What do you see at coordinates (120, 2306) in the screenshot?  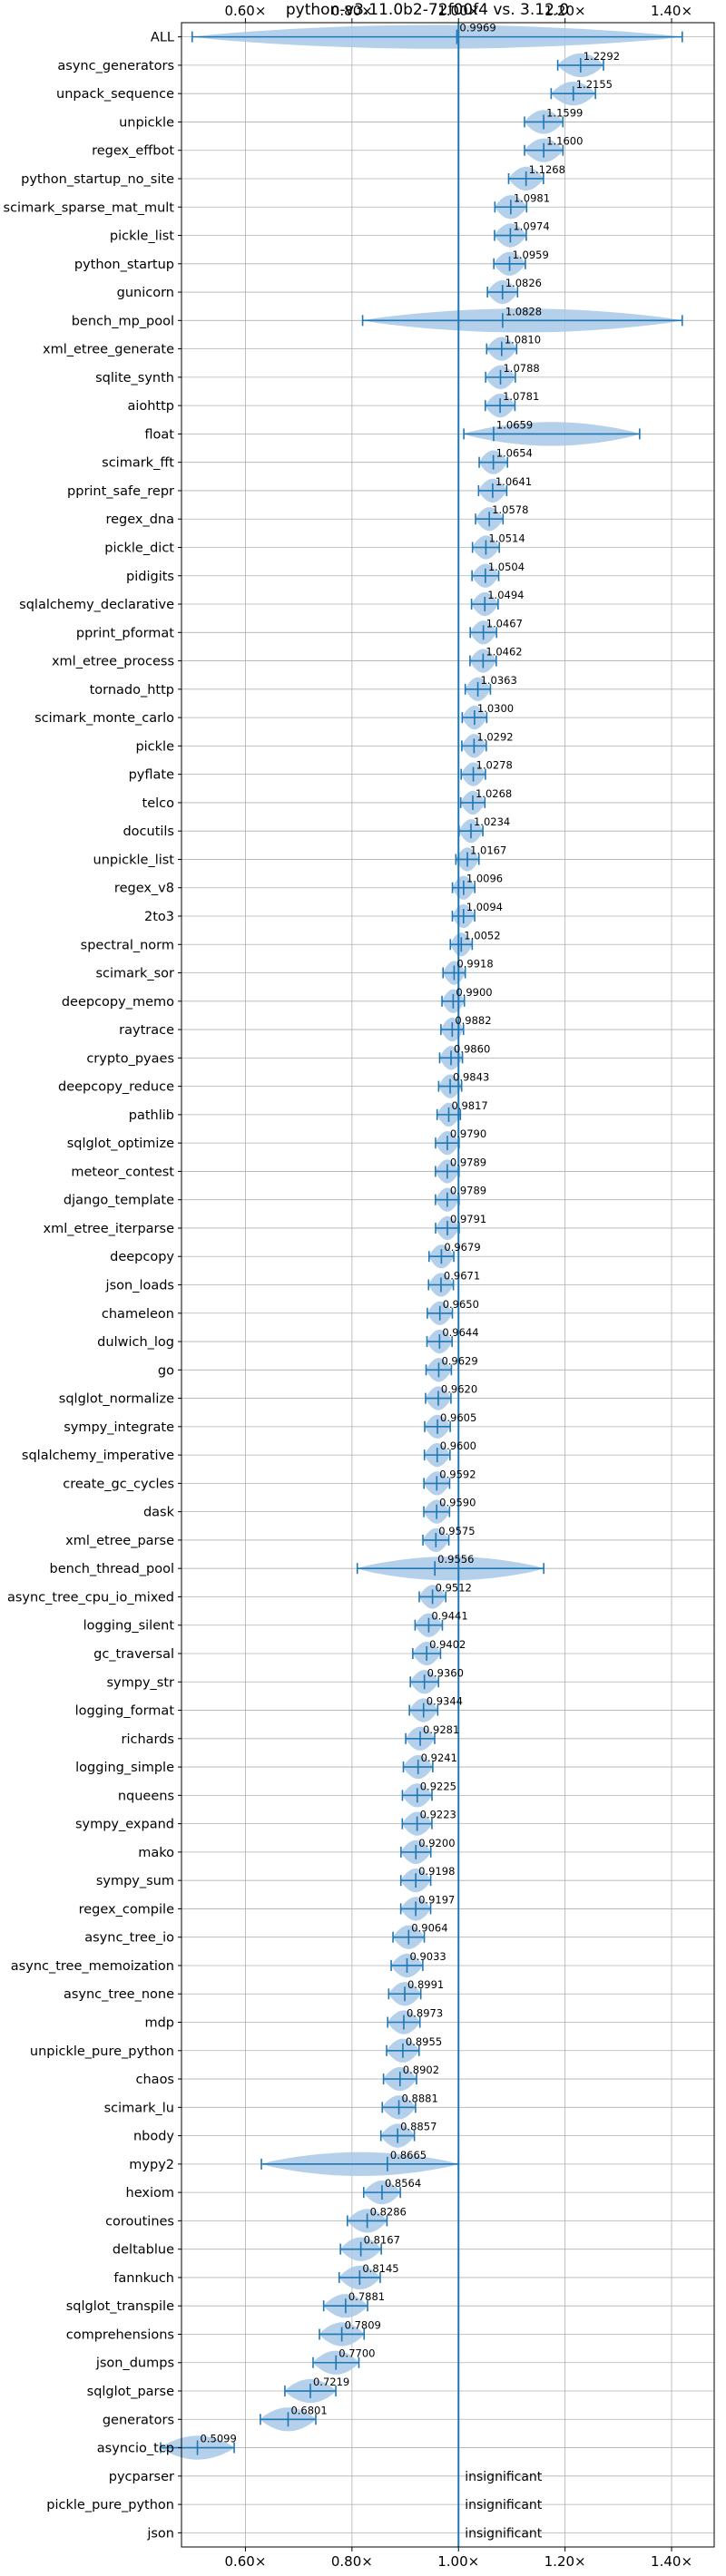 I see `category-label-sqlglot-transpile: sqlglot_transpile` at bounding box center [120, 2306].